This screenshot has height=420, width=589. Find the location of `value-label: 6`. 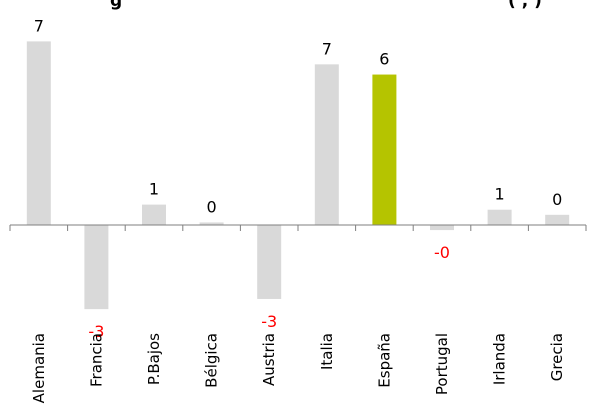

value-label: 6 is located at coordinates (384, 59).